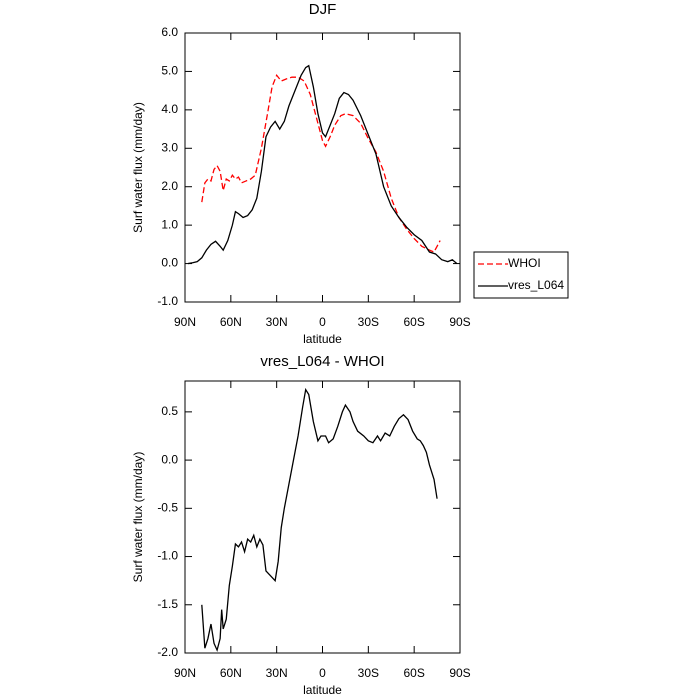 This screenshot has width=700, height=700. I want to click on y-tick-label: -0.5, so click(167, 507).